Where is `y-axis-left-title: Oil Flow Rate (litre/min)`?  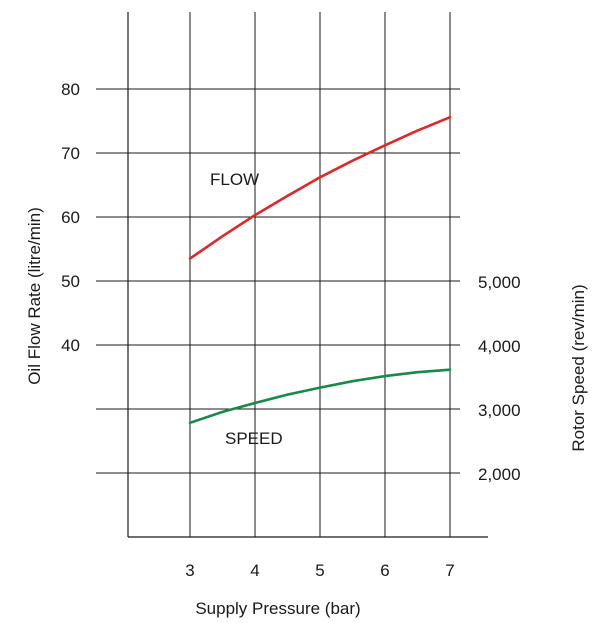 y-axis-left-title: Oil Flow Rate (litre/min) is located at coordinates (34, 296).